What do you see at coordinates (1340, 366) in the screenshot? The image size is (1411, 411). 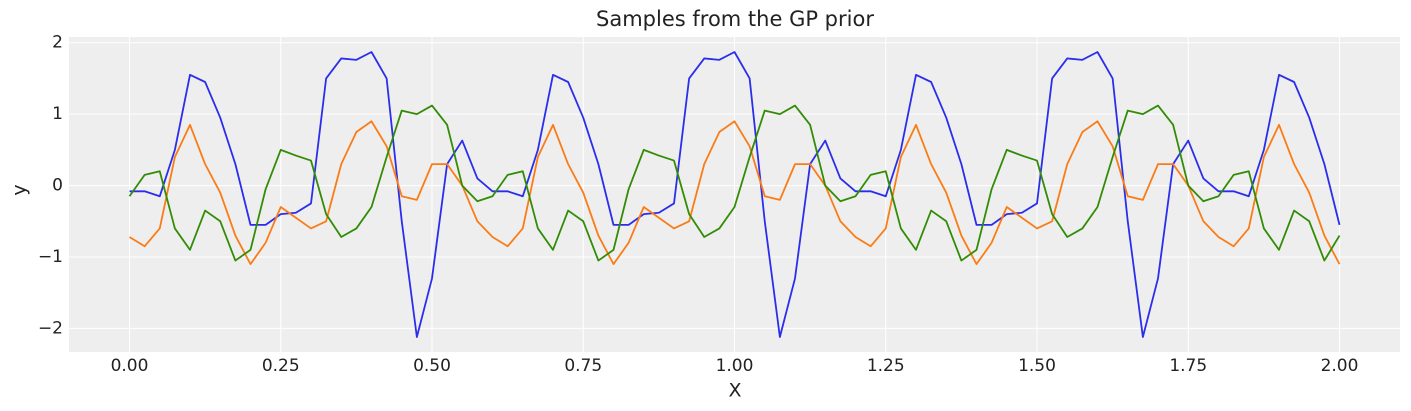 I see `x-tick-label: 2.00` at bounding box center [1340, 366].